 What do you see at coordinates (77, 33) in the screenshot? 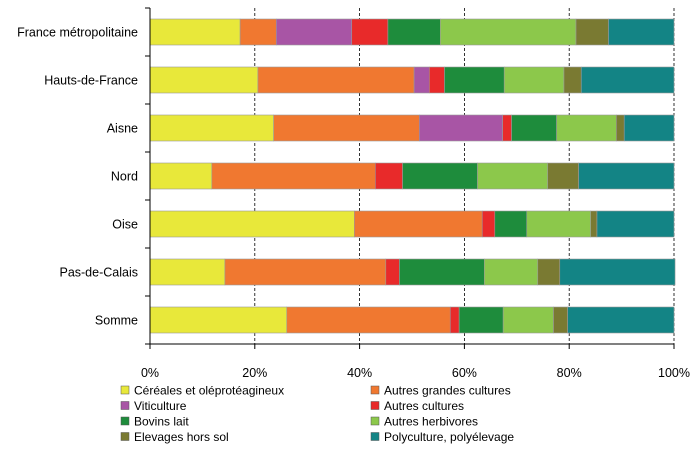
I see `category-label: France métropolitaine` at bounding box center [77, 33].